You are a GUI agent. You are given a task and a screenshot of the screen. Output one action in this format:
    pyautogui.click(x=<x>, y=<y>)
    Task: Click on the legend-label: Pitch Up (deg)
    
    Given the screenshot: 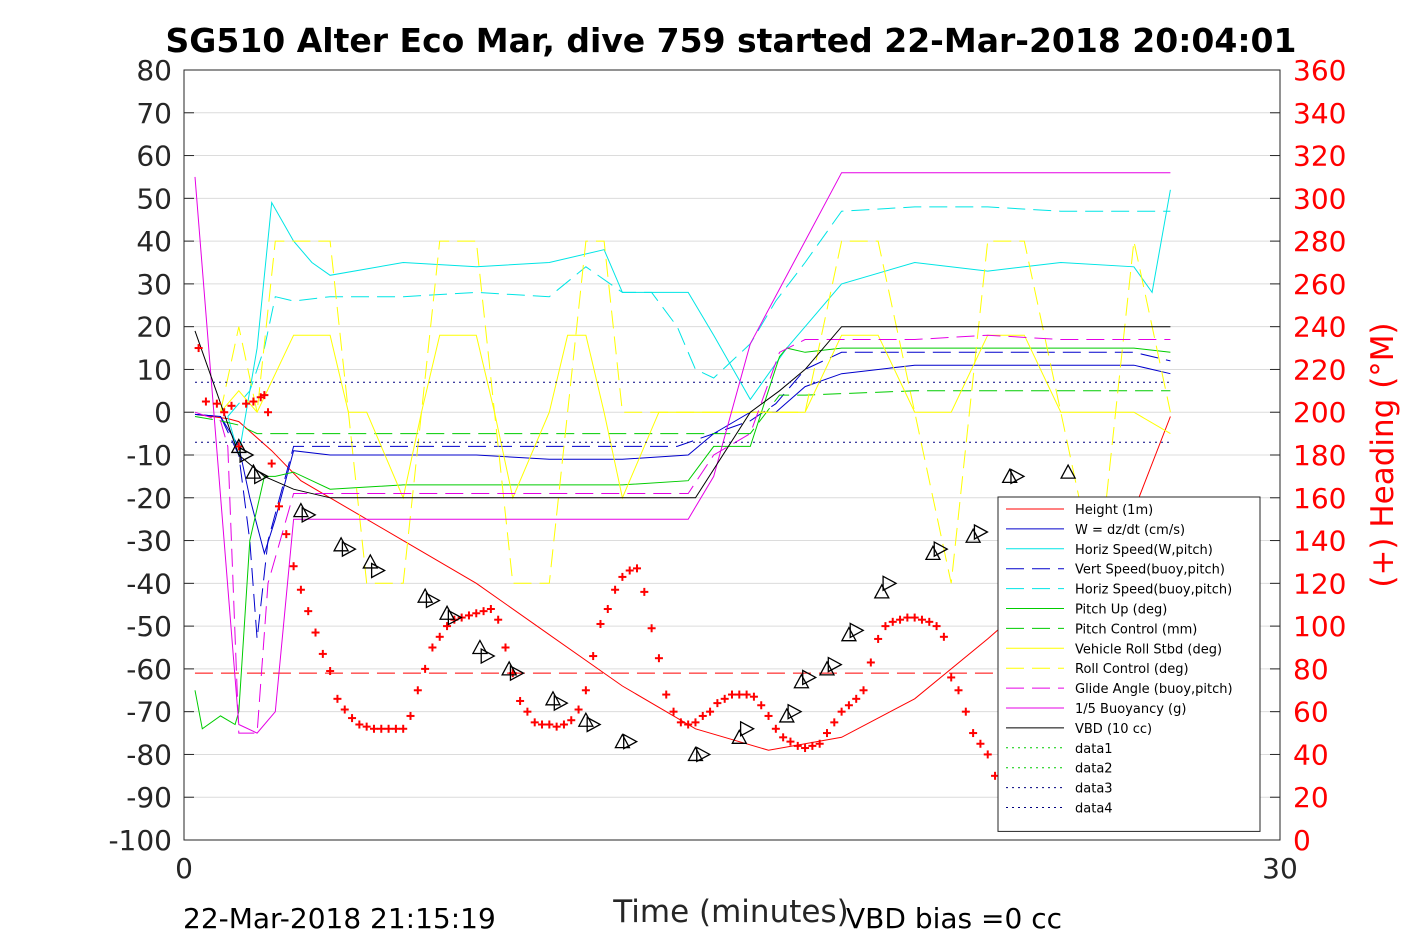 What is the action you would take?
    pyautogui.click(x=1121, y=610)
    